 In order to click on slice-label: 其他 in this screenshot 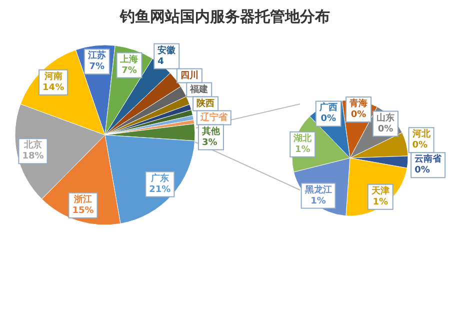, I will do `click(210, 131)`.